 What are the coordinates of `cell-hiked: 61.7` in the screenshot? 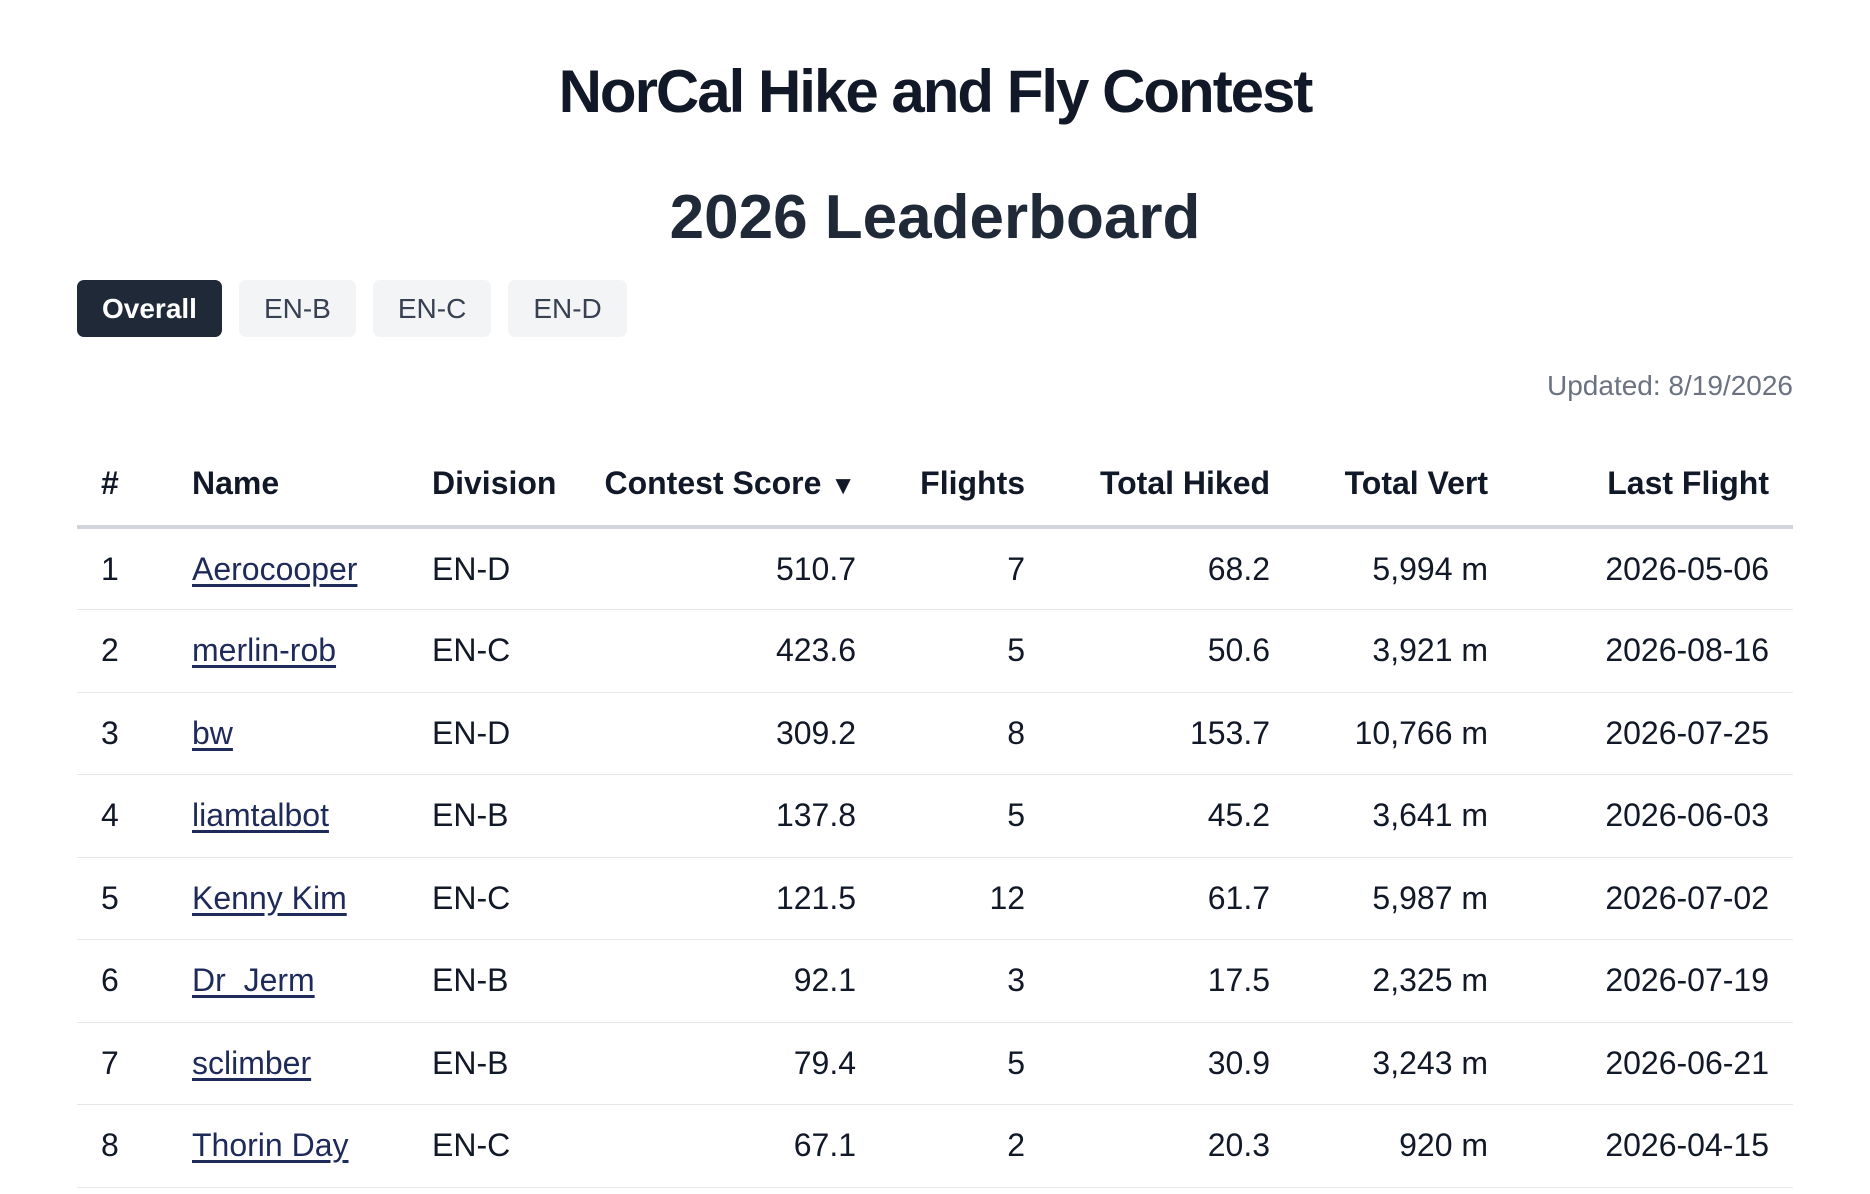 It's located at (1172, 898).